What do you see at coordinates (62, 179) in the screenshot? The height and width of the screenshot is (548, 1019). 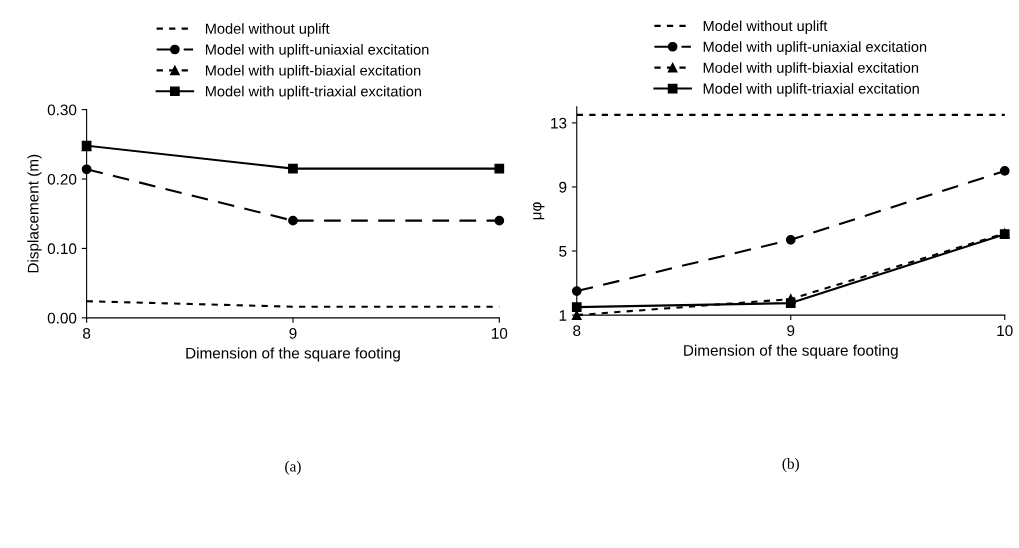 I see `y-tick-label: 0.20` at bounding box center [62, 179].